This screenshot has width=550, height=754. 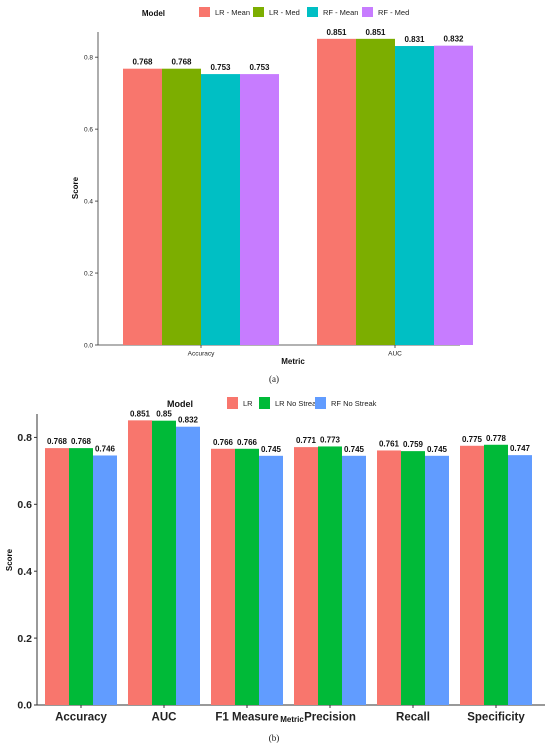 What do you see at coordinates (246, 718) in the screenshot?
I see `x-tick-label: F1 Measure` at bounding box center [246, 718].